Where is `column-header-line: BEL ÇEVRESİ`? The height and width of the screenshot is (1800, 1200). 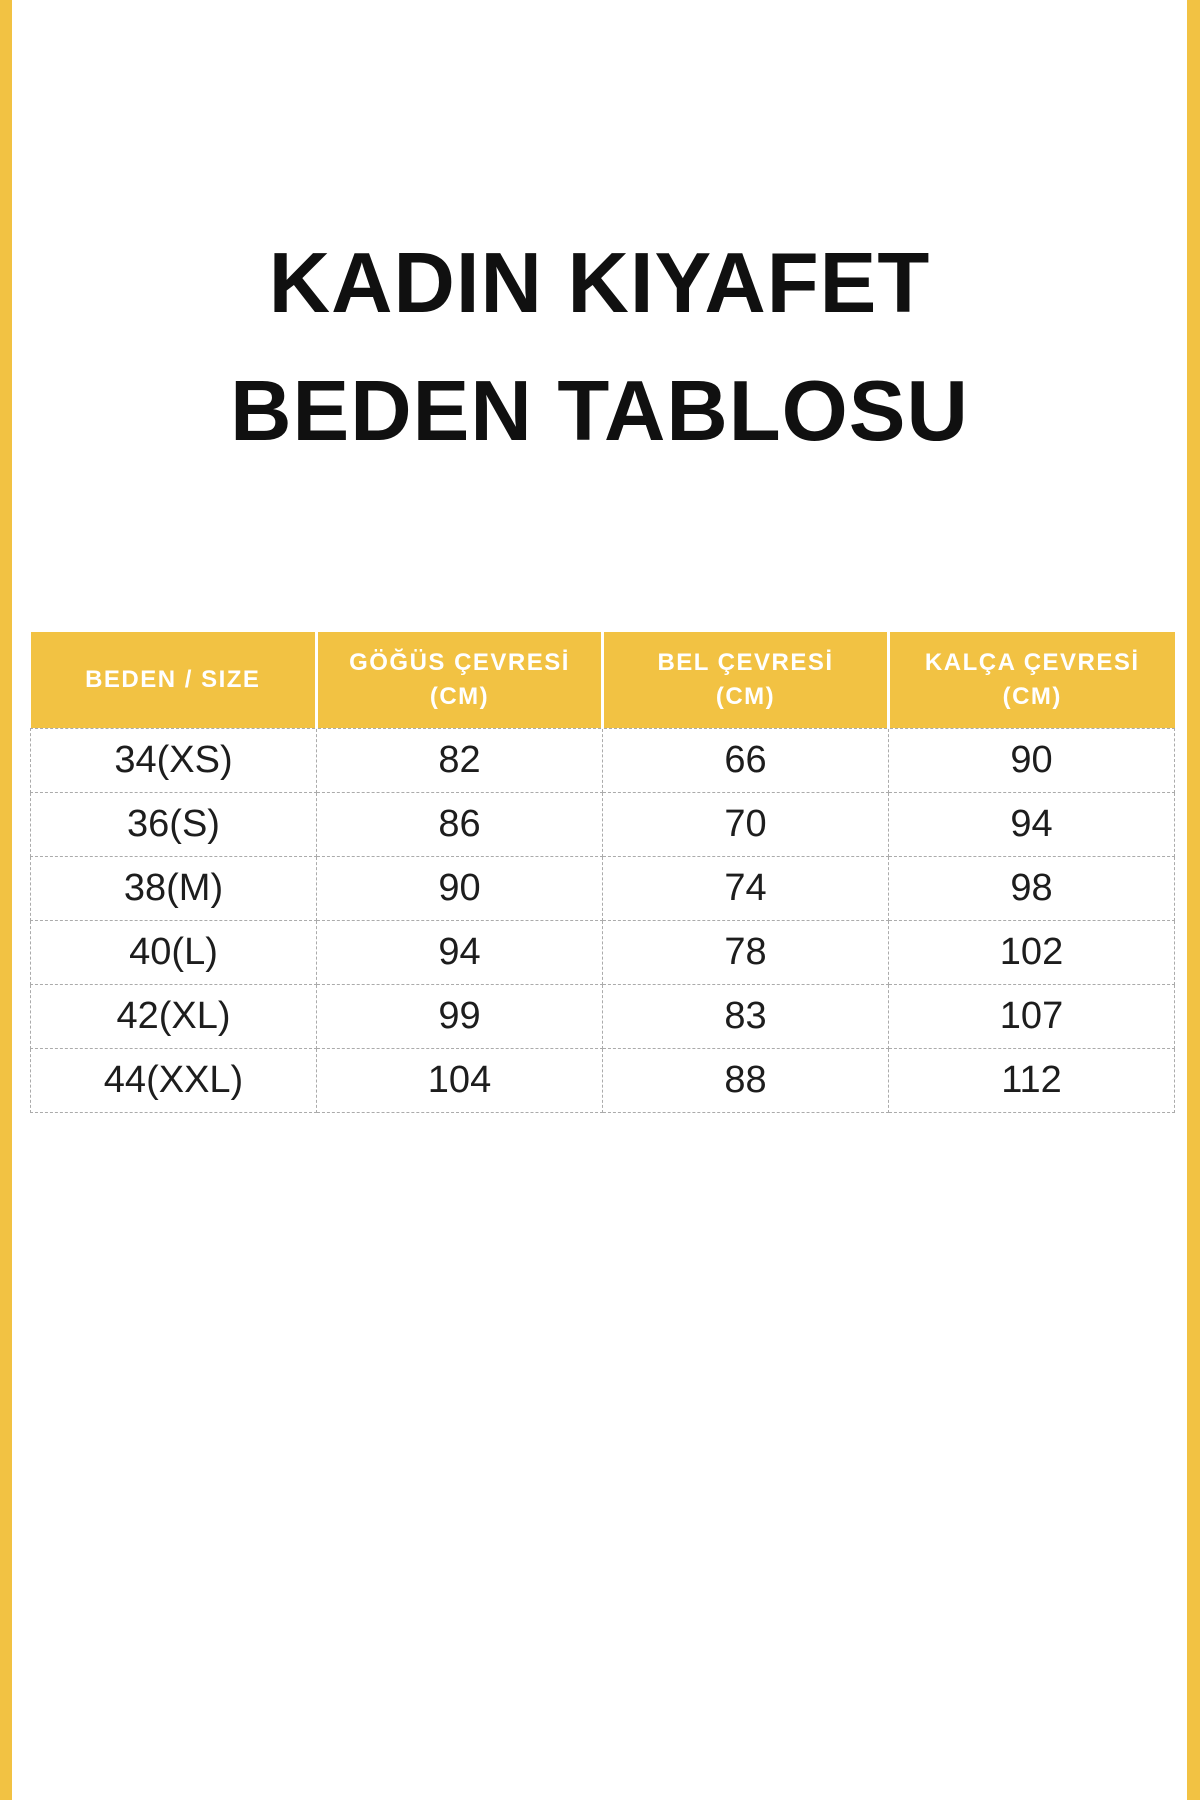 column-header-line: BEL ÇEVRESİ is located at coordinates (745, 662).